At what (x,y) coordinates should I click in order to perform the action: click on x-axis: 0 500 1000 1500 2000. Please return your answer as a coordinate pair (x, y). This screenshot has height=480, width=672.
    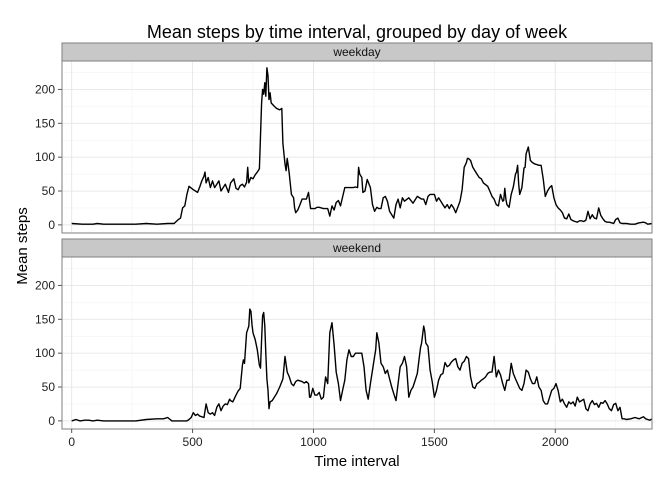
    Looking at the image, I should click on (318, 439).